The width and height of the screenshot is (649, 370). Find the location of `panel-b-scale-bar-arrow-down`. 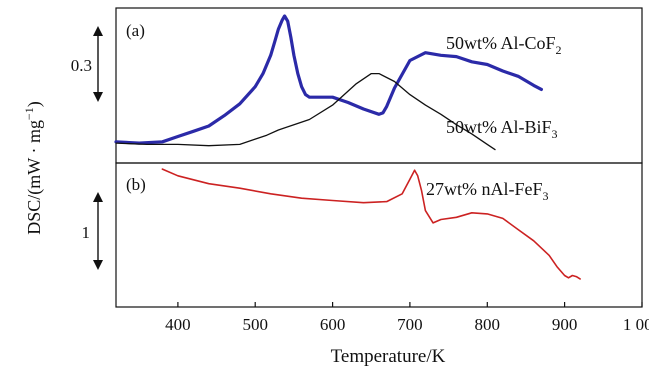

panel-b-scale-bar-arrow-down is located at coordinates (98, 265).